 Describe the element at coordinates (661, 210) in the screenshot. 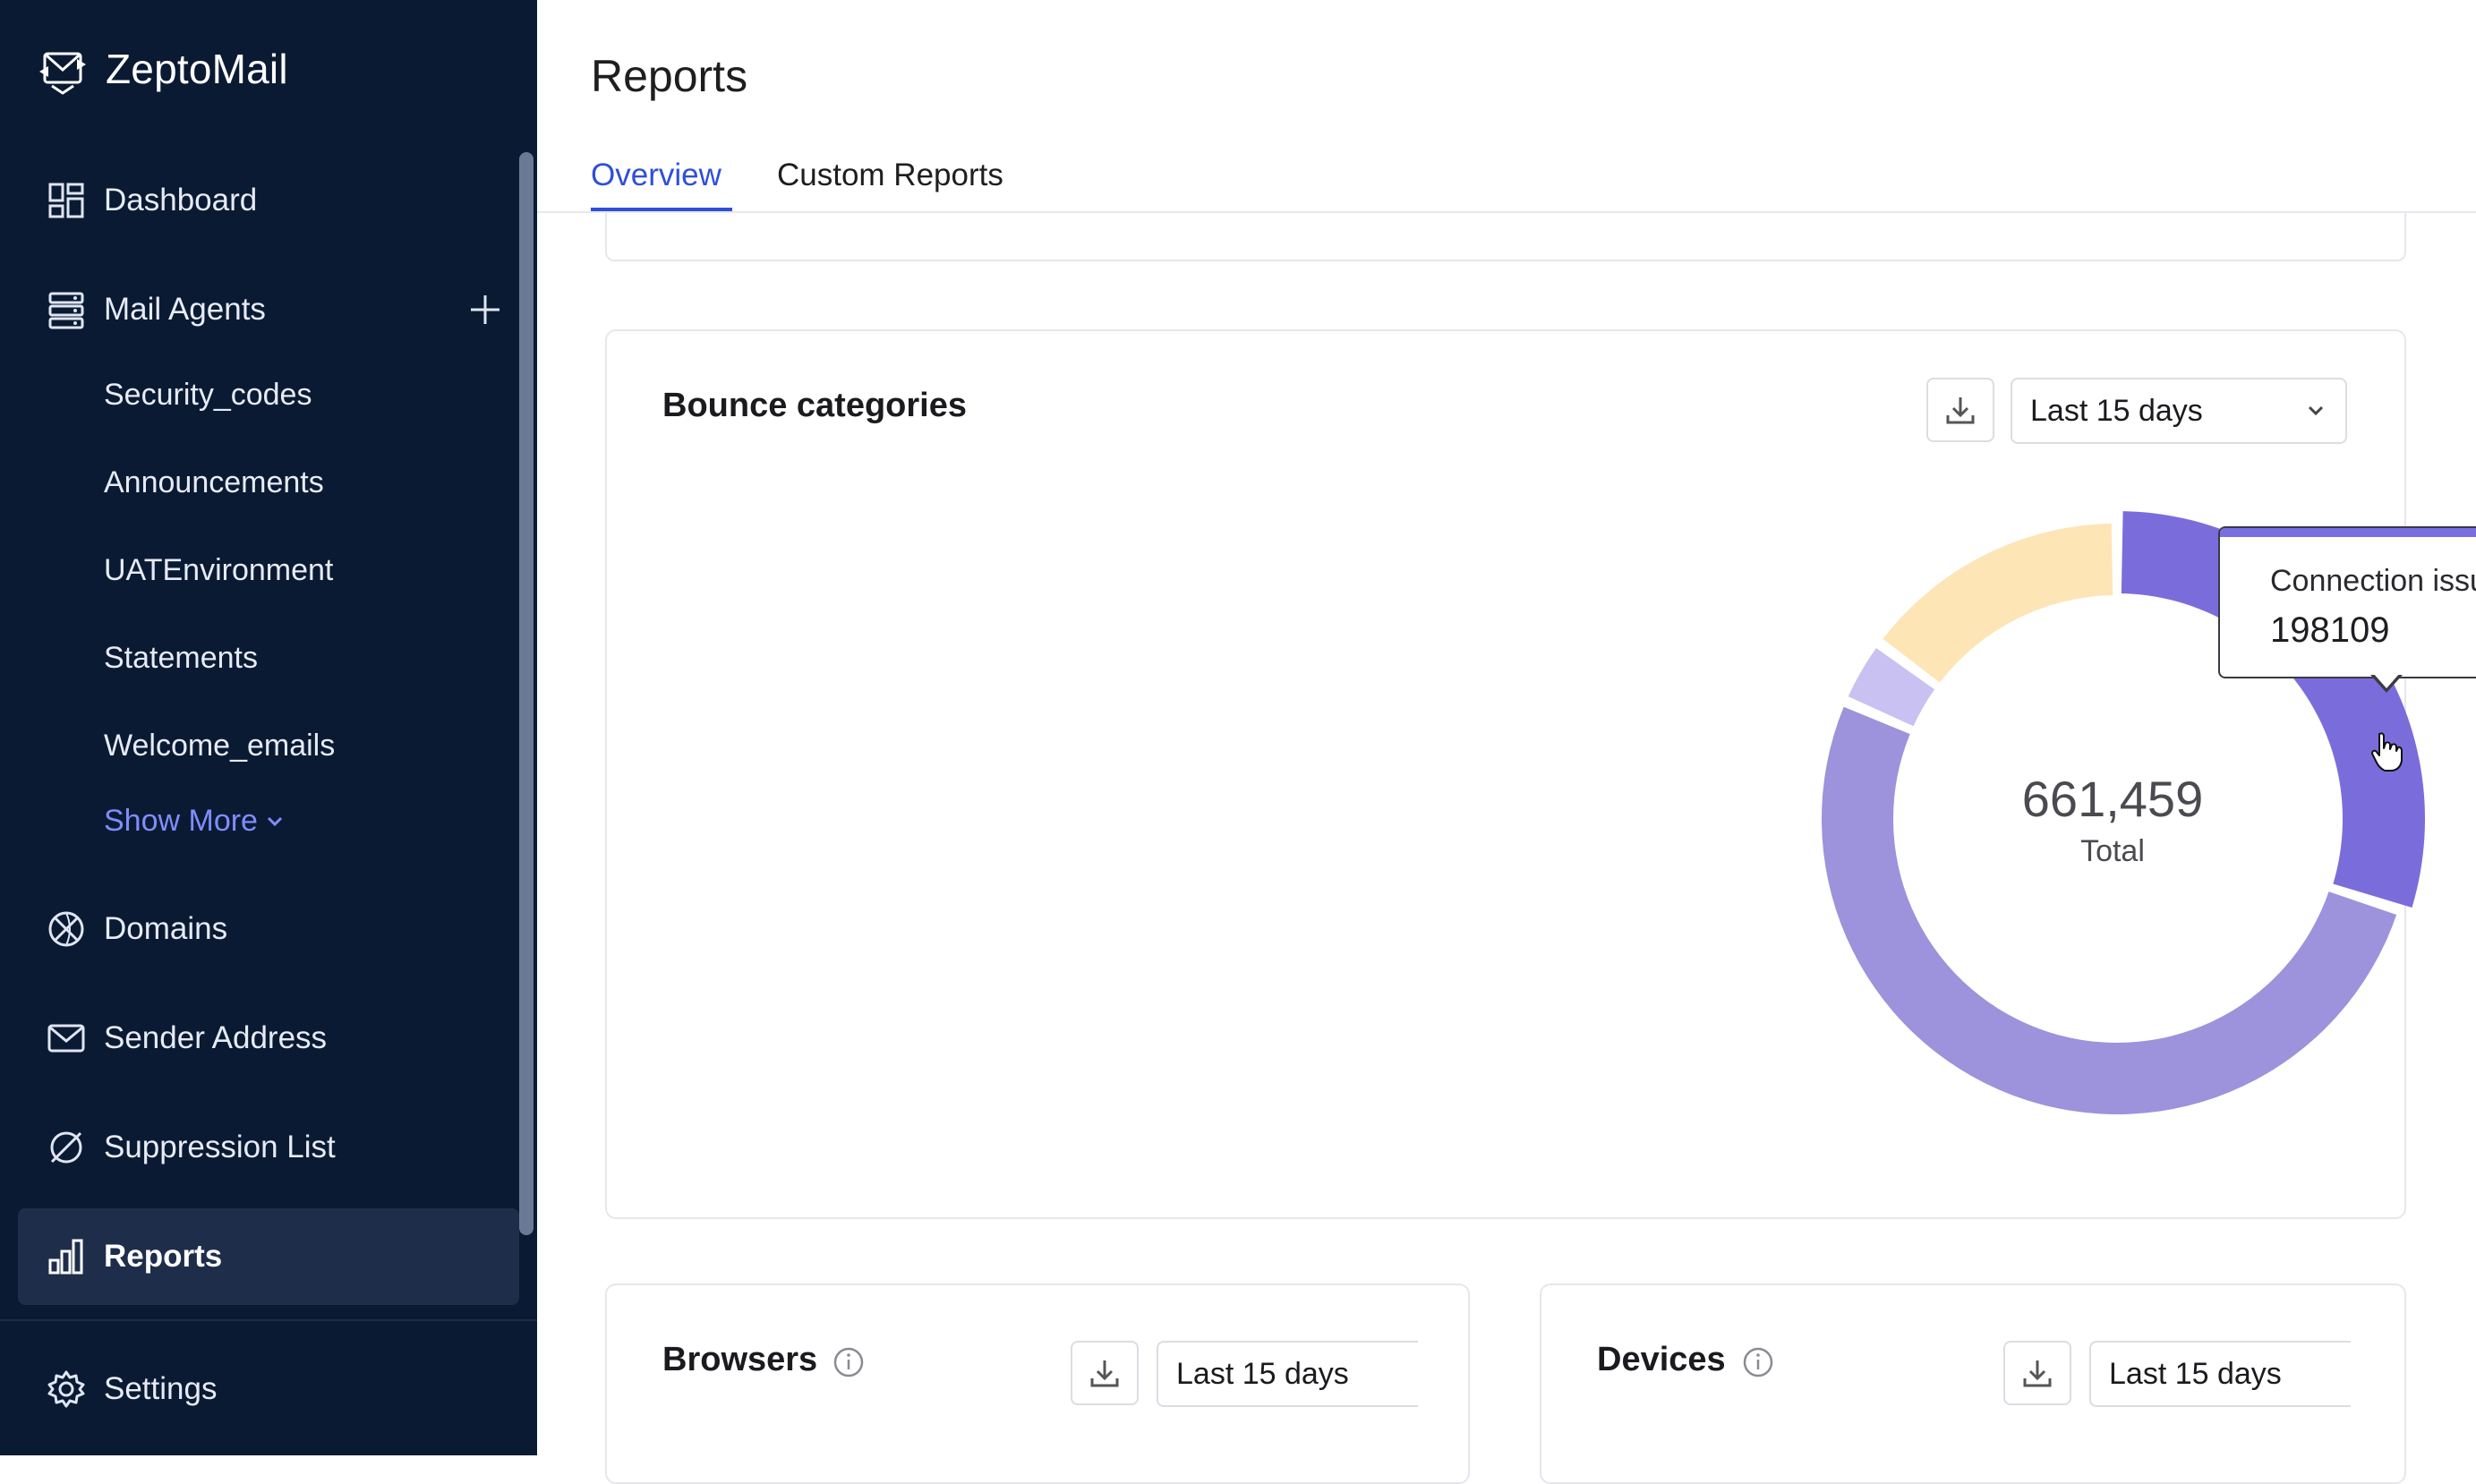

I see `active-tab-indicator` at that location.